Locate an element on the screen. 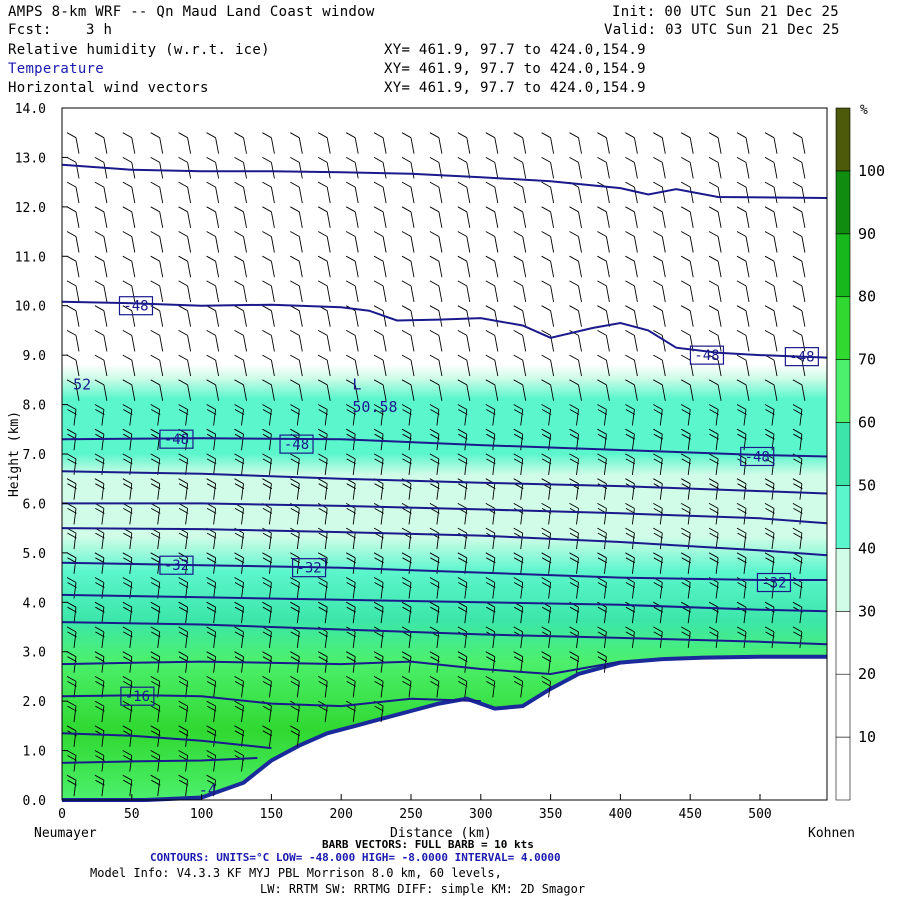 This screenshot has height=900, width=900. extremum-label: 52 is located at coordinates (82, 385).